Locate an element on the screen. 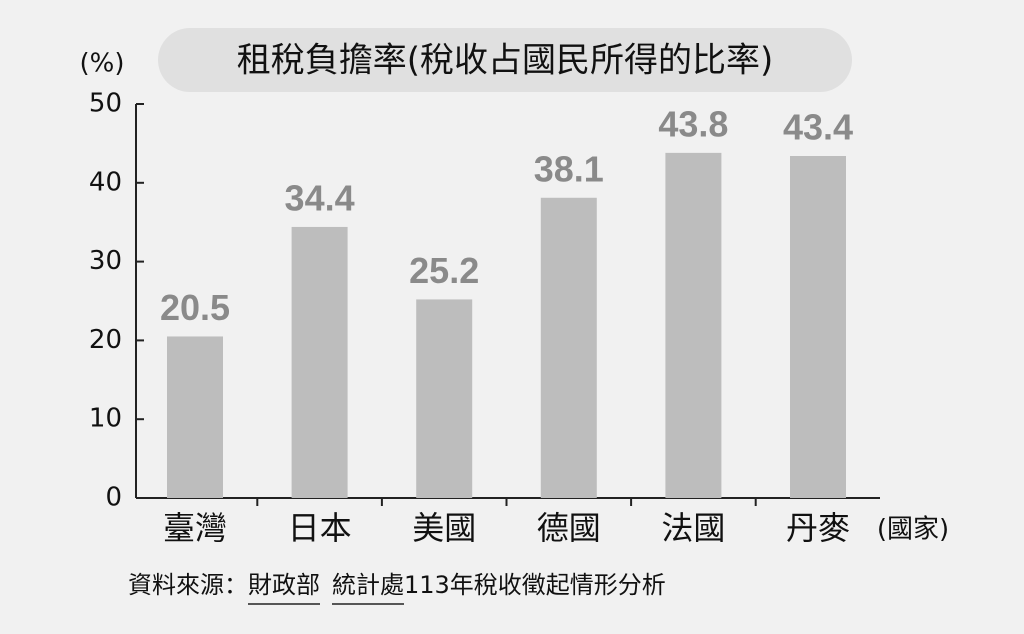  x-tick-label: 美國 is located at coordinates (444, 528).